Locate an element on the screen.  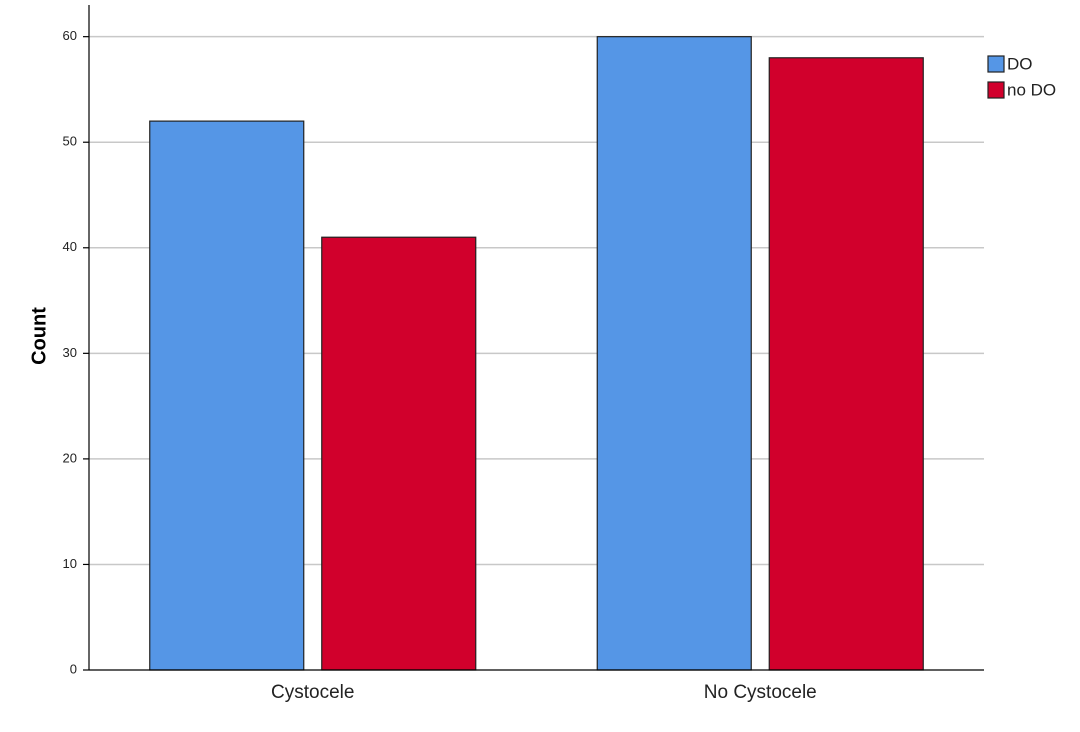
y-tick-label: 20 is located at coordinates (70, 457).